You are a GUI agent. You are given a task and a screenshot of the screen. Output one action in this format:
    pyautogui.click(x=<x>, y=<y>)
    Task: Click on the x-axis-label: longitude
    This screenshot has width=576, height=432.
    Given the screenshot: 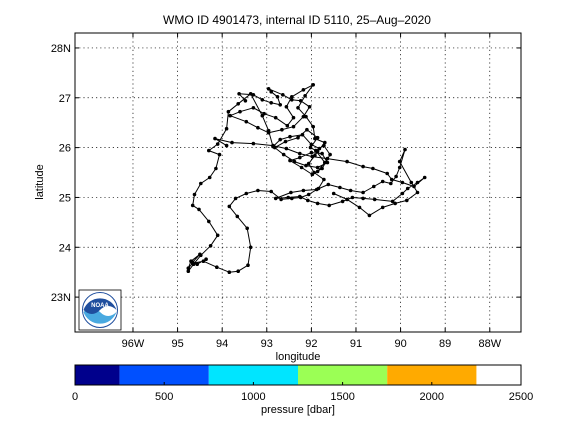 What is the action you would take?
    pyautogui.click(x=298, y=357)
    